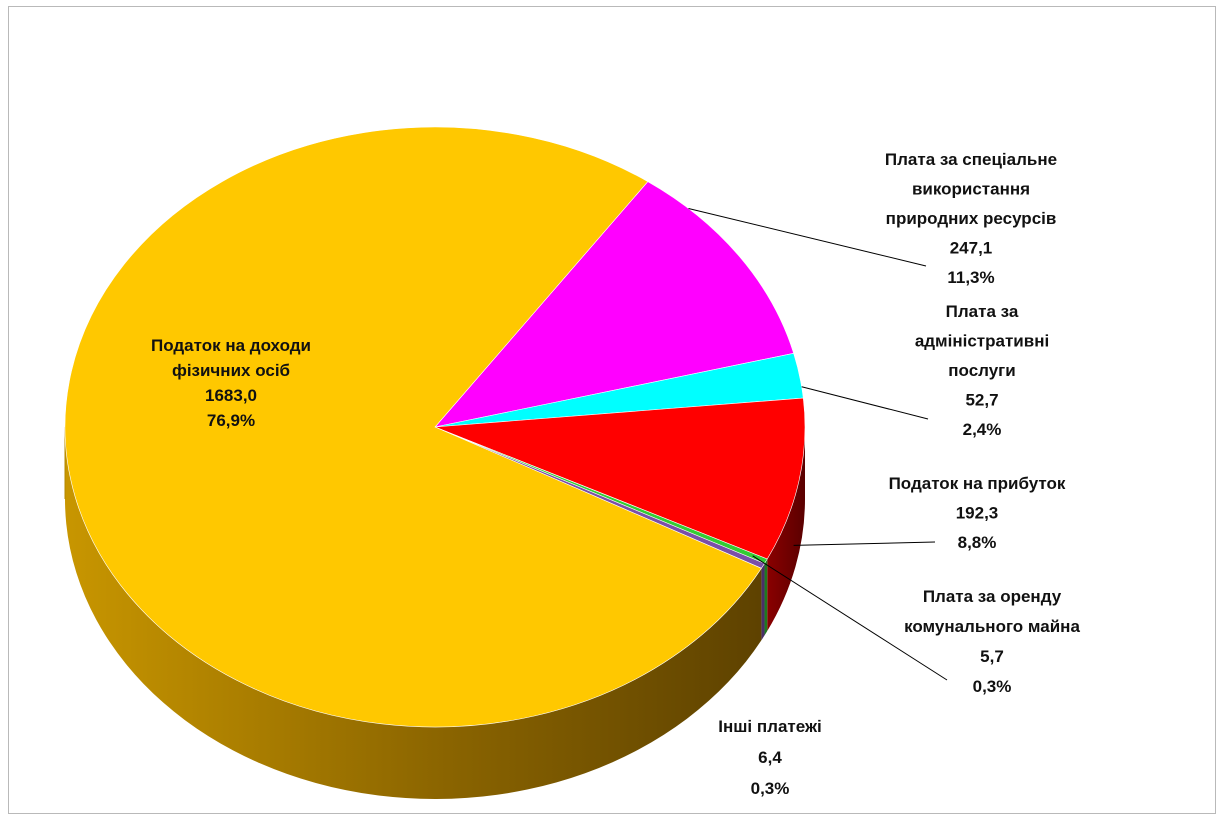 This screenshot has width=1223, height=818. Describe the element at coordinates (982, 370) in the screenshot. I see `data-label-2: Плата за адміністративні послуги 52,7 2,4%` at that location.